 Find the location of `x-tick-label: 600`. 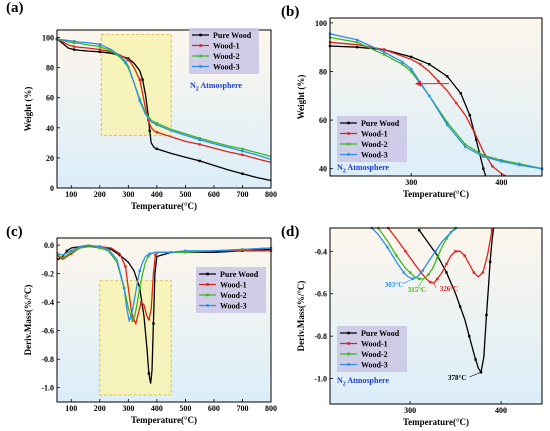

x-tick-label: 600 is located at coordinates (214, 194).